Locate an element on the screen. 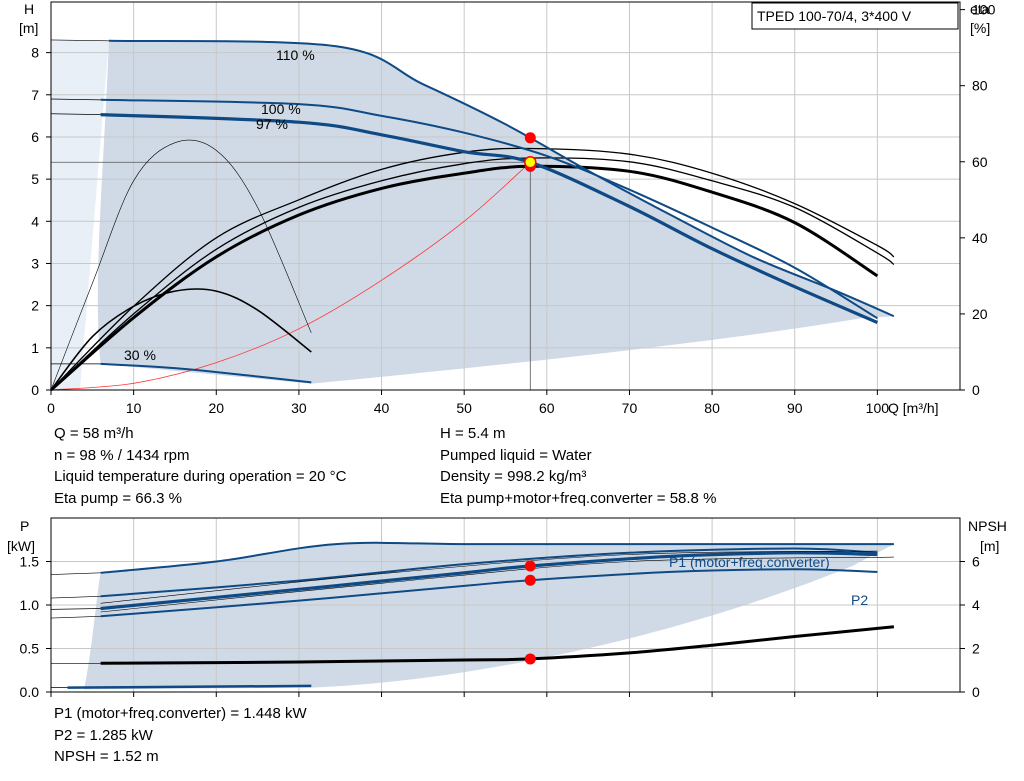 This screenshot has width=1024, height=781. info-density: Density = 998.2 kg/m³ is located at coordinates (513, 476).